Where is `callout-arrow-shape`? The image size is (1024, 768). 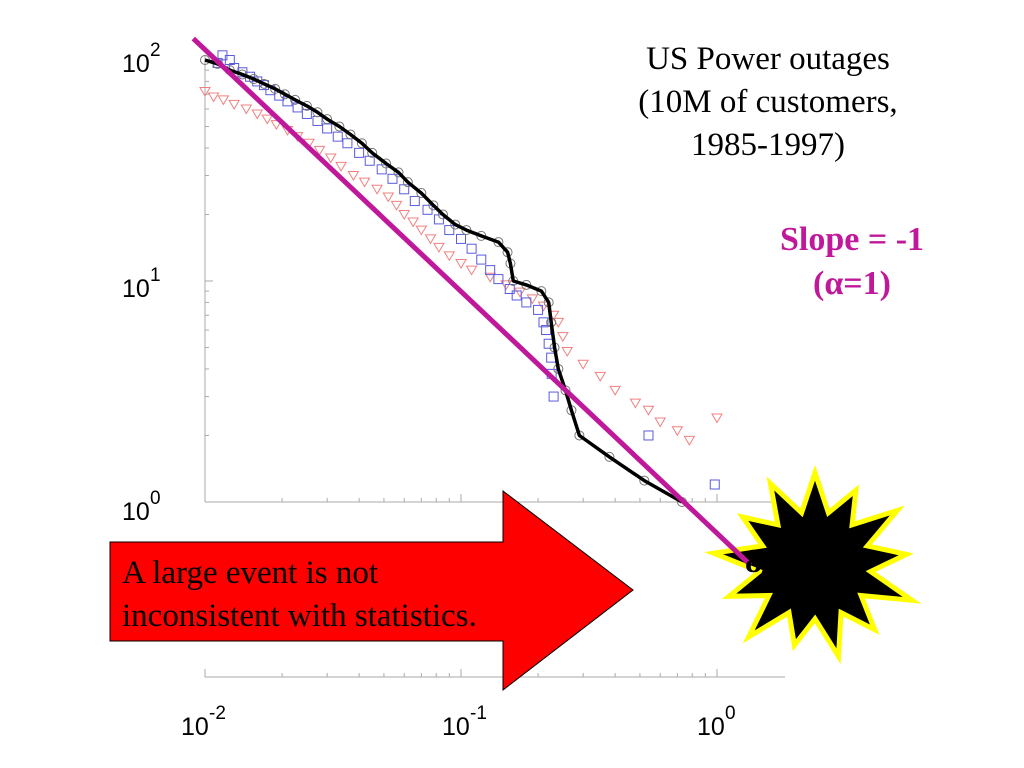 callout-arrow-shape is located at coordinates (371, 590).